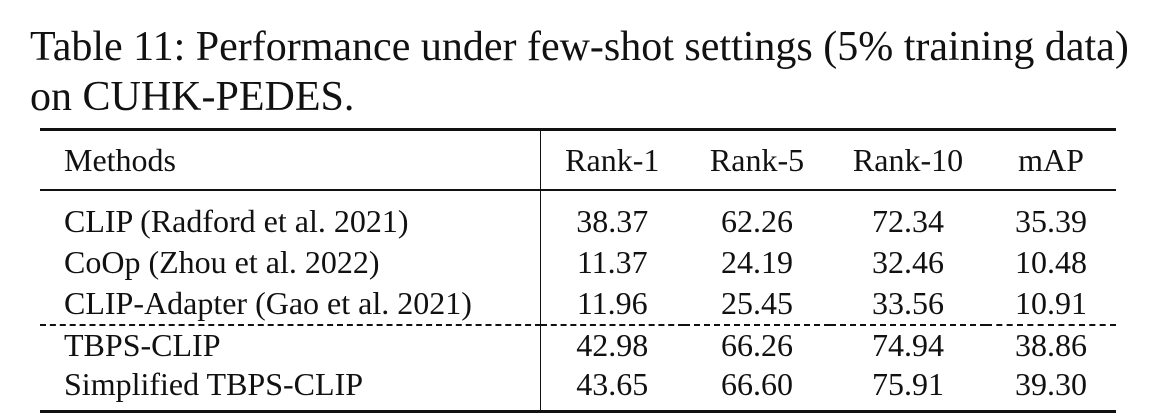 Image resolution: width=1156 pixels, height=420 pixels. I want to click on method-cell: CoOp (Zhou et al. 2022), so click(290, 262).